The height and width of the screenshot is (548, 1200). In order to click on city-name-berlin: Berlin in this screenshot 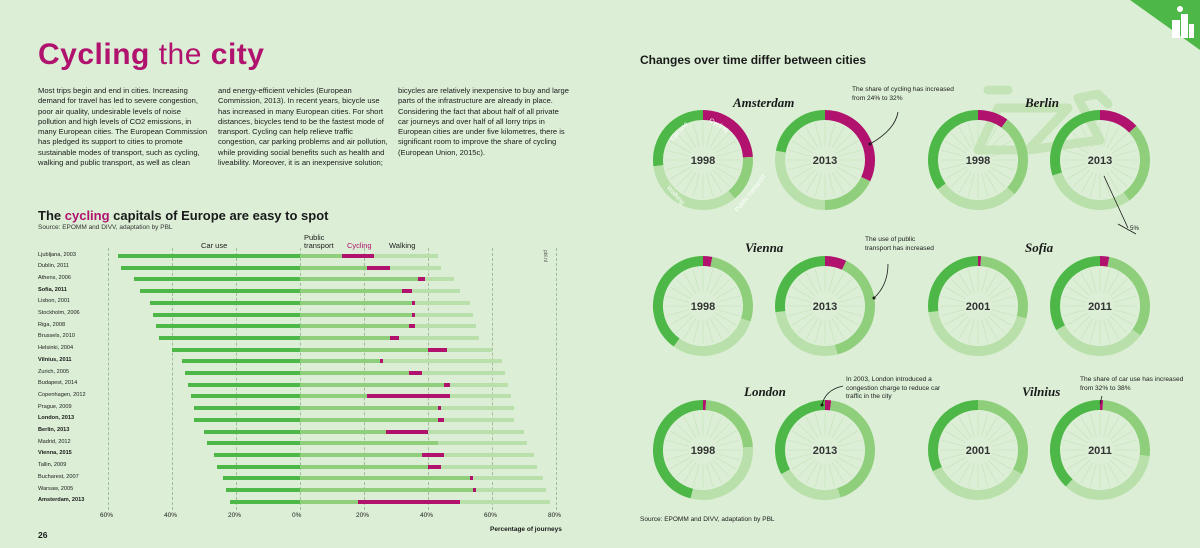, I will do `click(1042, 102)`.